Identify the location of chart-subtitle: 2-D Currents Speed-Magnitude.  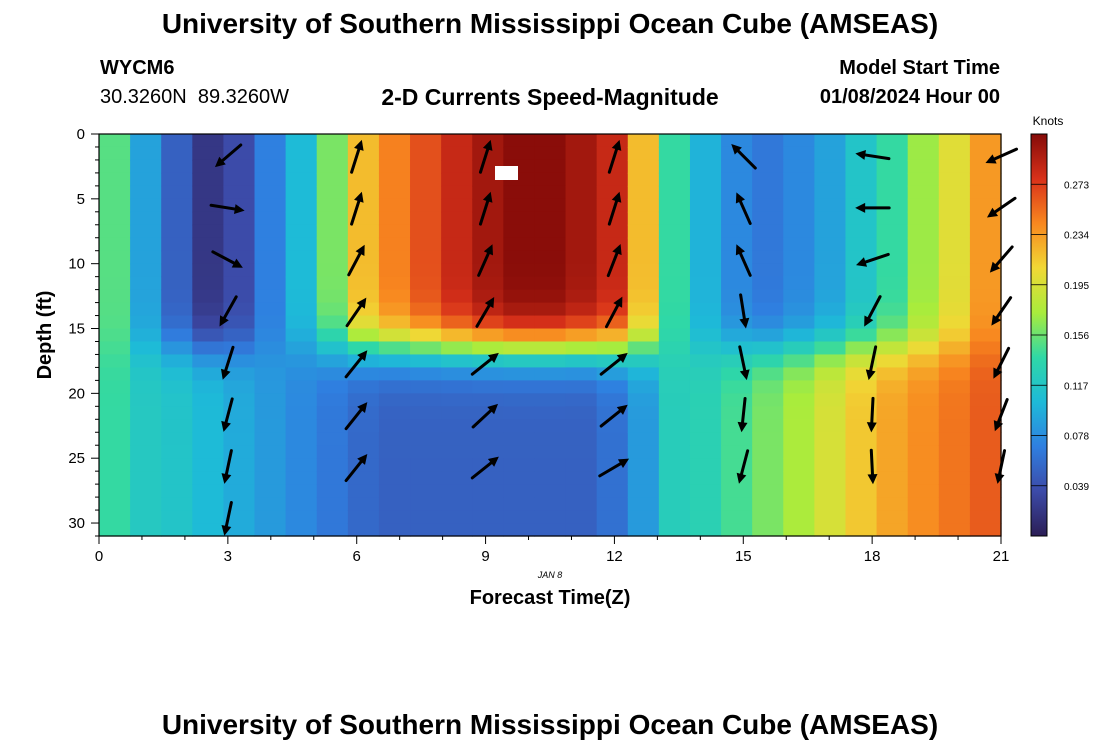
(550, 97).